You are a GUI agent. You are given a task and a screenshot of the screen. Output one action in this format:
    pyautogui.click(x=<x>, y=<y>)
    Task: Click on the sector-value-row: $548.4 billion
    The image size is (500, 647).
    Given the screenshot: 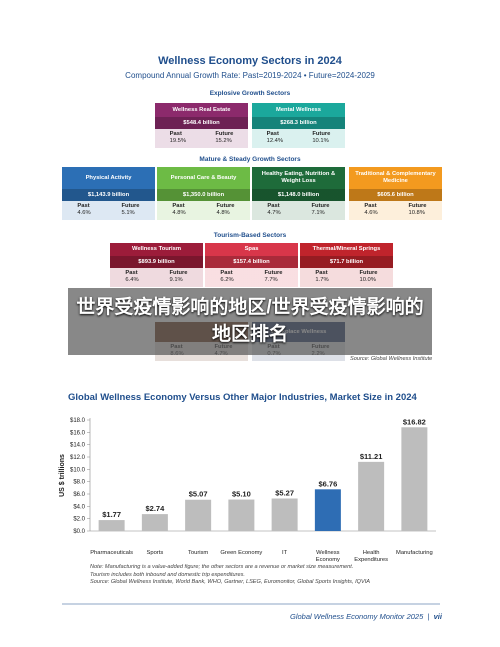 What is the action you would take?
    pyautogui.click(x=201, y=123)
    